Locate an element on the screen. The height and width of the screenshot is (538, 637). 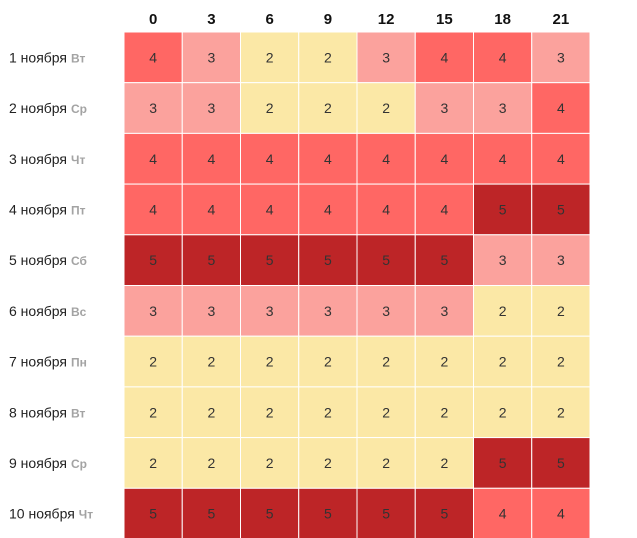
column-label-21: 21 is located at coordinates (561, 19).